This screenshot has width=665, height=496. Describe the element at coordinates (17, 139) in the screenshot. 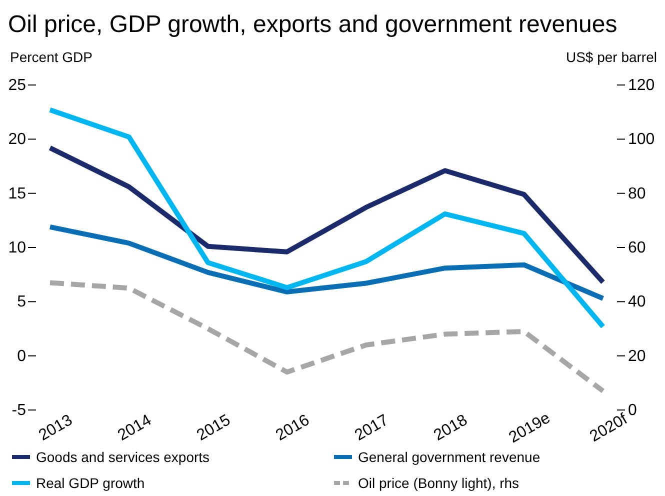

I see `y-tick-label: 20` at that location.